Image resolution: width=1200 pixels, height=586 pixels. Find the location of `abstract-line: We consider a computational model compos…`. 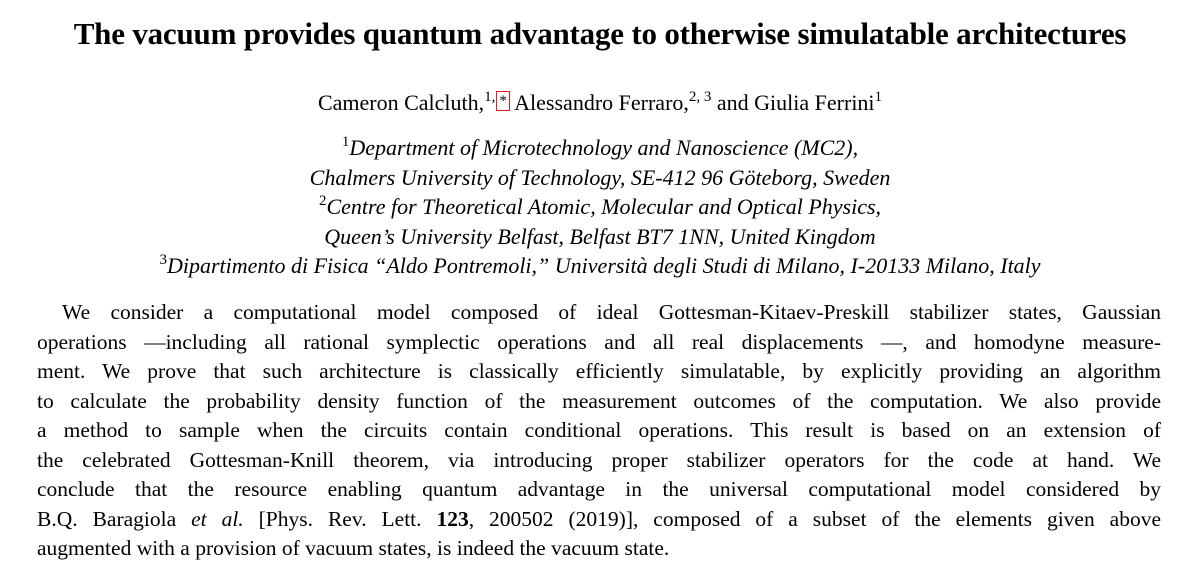

abstract-line: We consider a computational model compos… is located at coordinates (611, 312).